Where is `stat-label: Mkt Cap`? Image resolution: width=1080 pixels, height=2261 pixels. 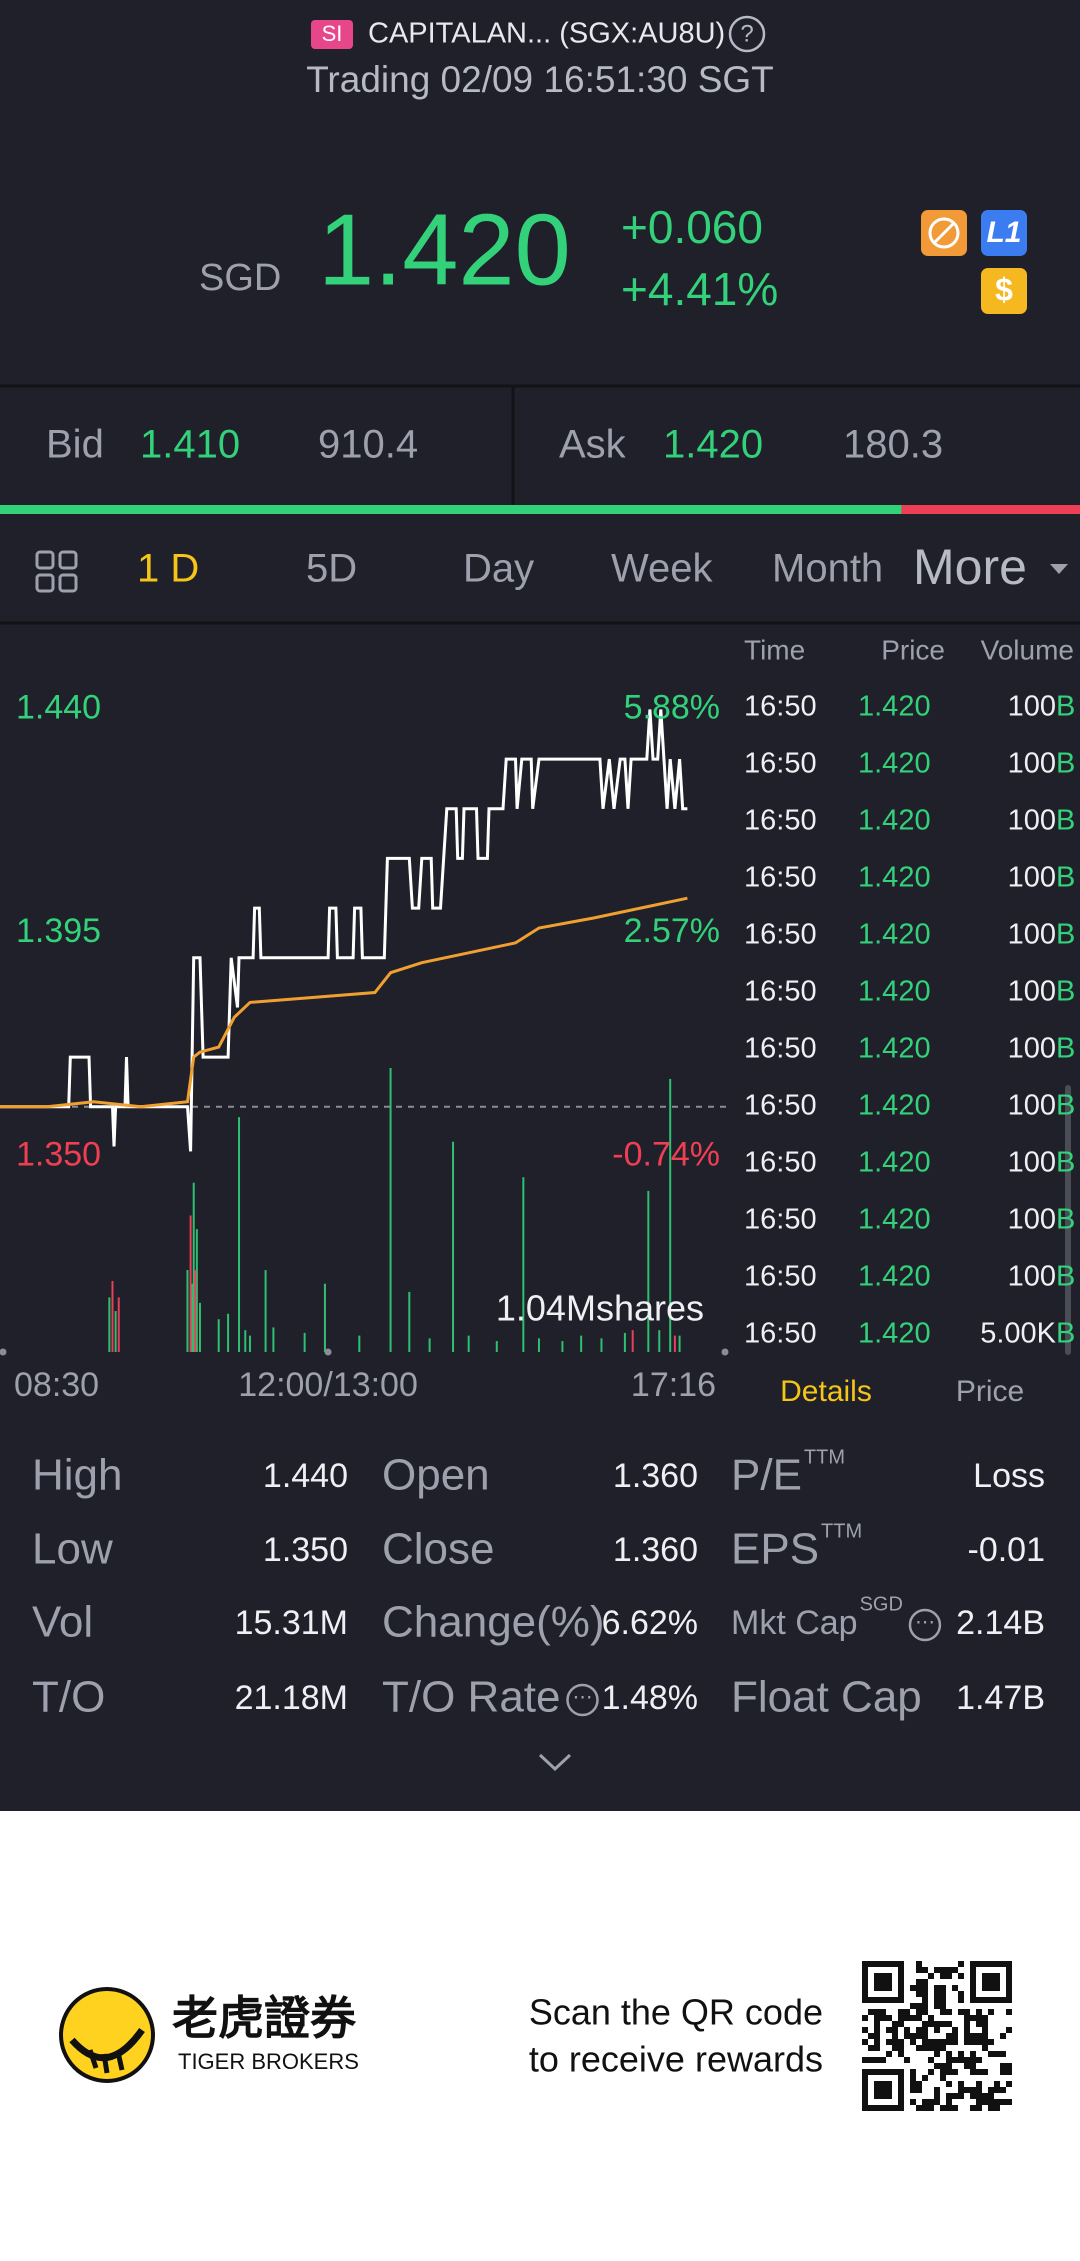 stat-label: Mkt Cap is located at coordinates (794, 1623).